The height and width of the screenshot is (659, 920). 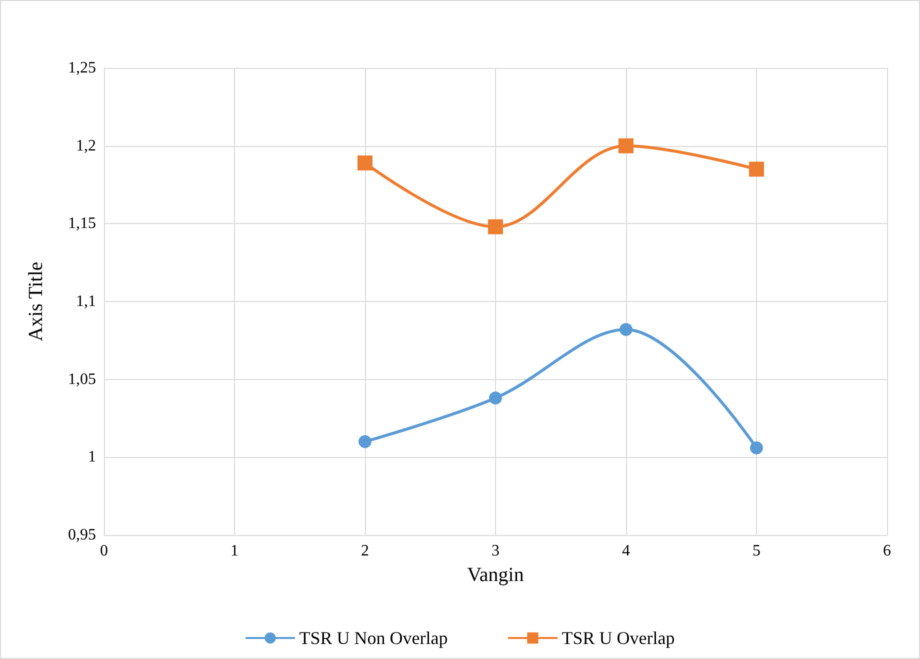 I want to click on x-tick-label: 4, so click(x=626, y=551).